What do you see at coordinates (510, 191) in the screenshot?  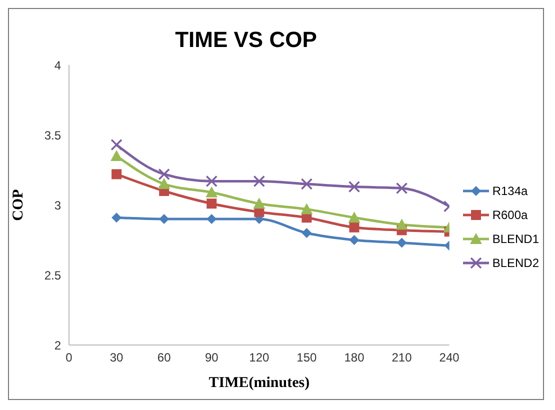 I see `legend-label: R134a` at bounding box center [510, 191].